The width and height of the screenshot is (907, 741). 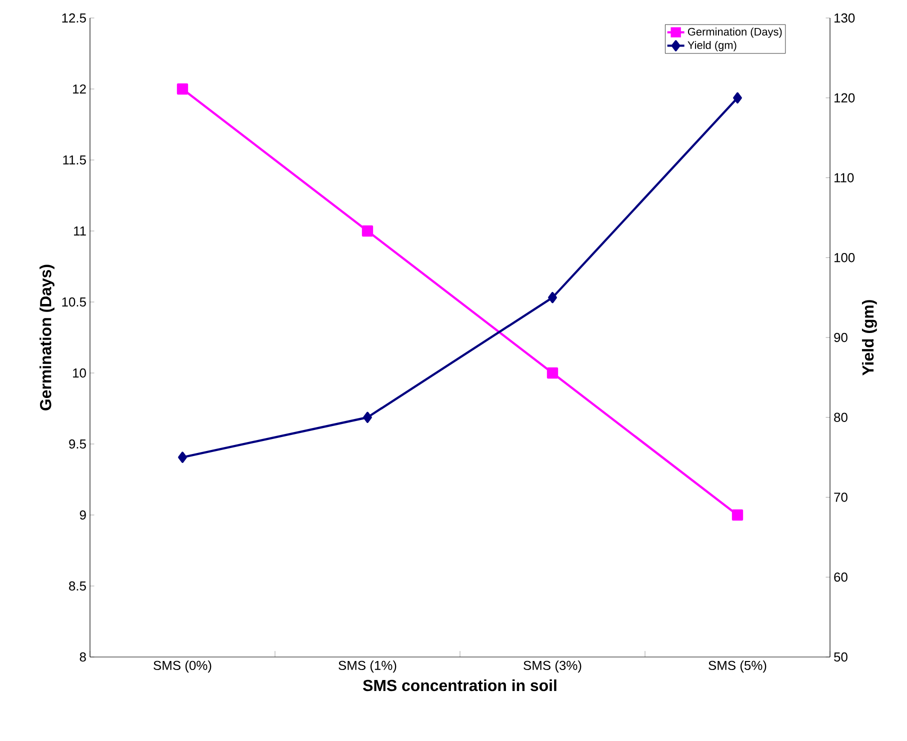 What do you see at coordinates (77, 444) in the screenshot?
I see `y-tick-label: 9.5` at bounding box center [77, 444].